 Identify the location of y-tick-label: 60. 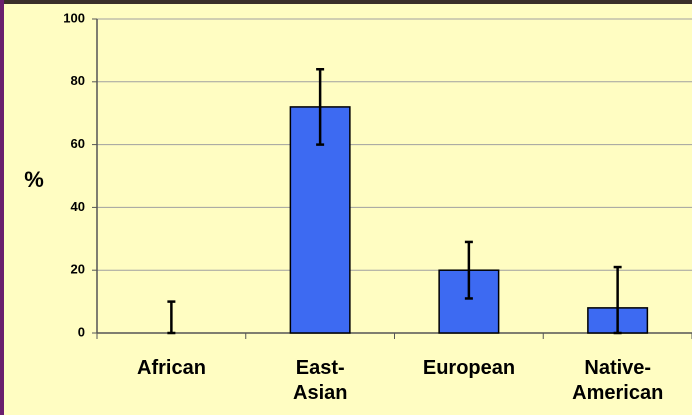
(78, 143).